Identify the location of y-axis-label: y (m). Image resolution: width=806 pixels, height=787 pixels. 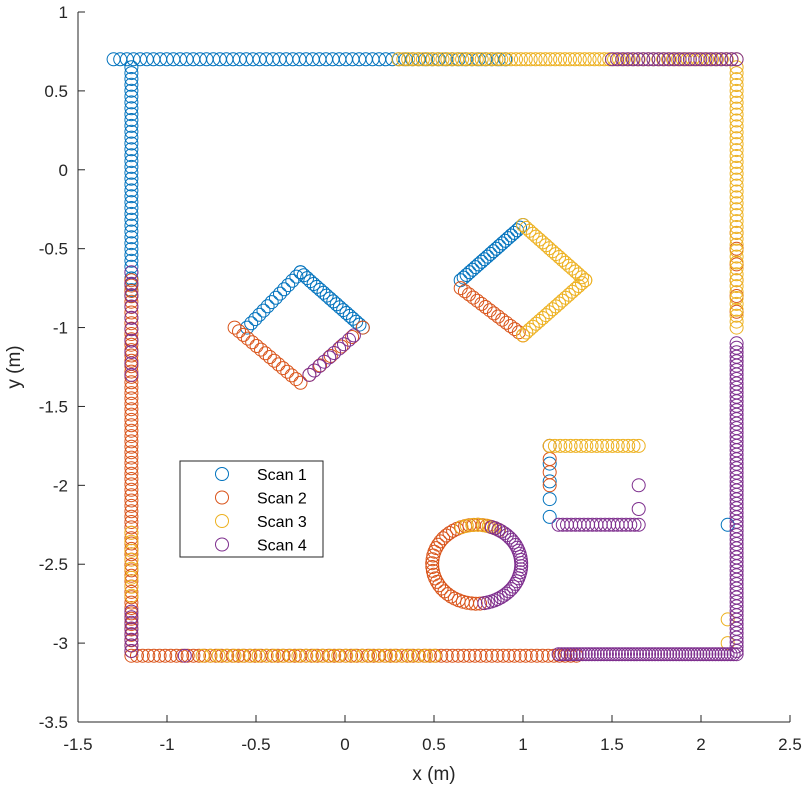
(14, 366).